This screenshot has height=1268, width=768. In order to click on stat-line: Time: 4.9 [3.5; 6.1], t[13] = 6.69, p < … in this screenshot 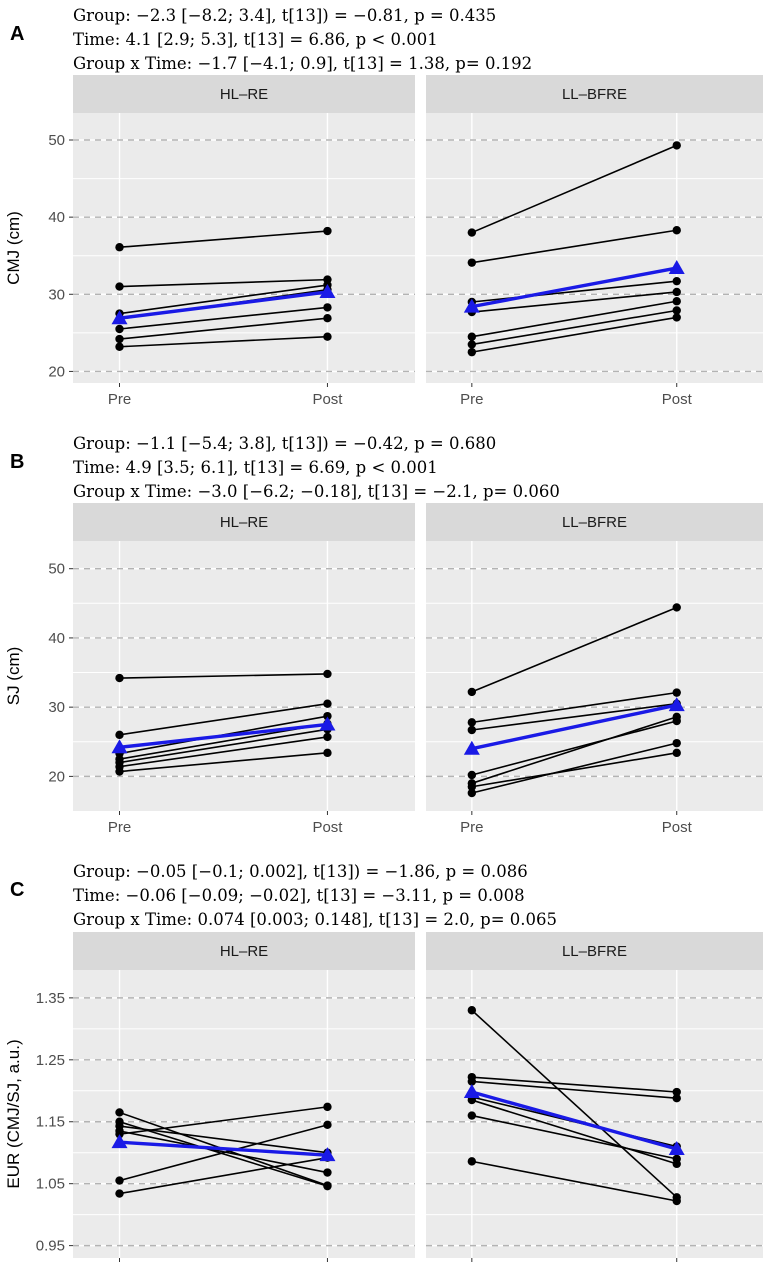, I will do `click(255, 467)`.